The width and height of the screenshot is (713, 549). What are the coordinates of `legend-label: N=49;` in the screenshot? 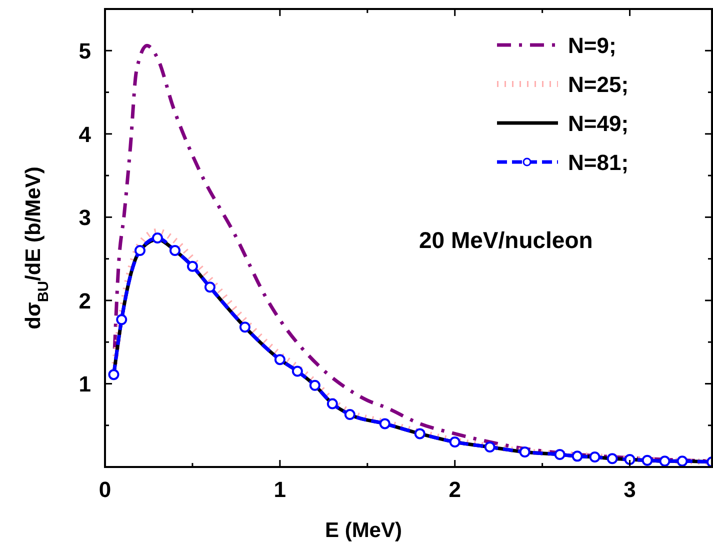 It's located at (598, 123).